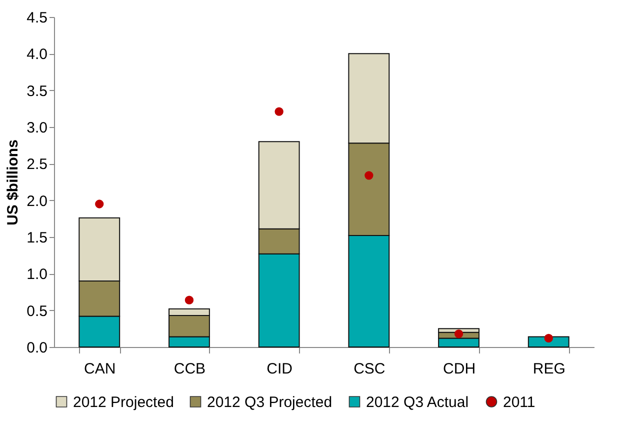 This screenshot has width=637, height=432. I want to click on bar, so click(549, 342).